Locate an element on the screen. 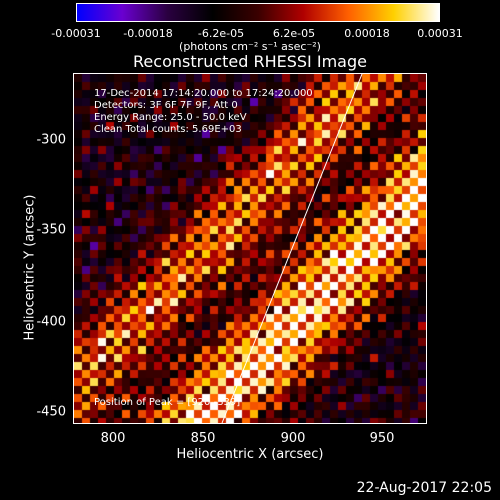  colorbar-tick: -0.00018 is located at coordinates (148, 33).